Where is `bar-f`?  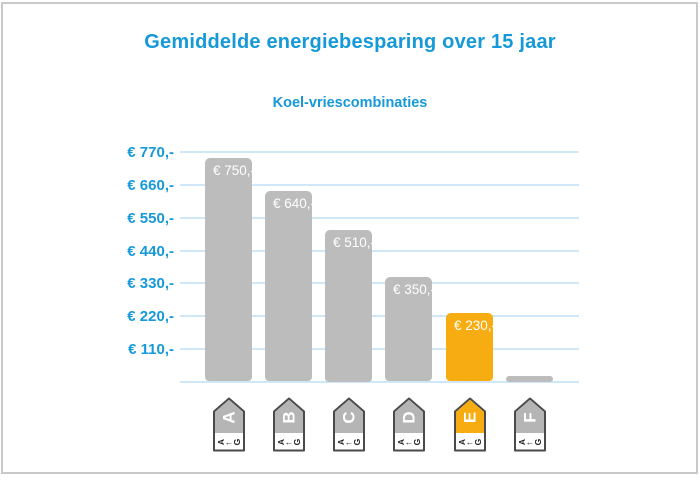
bar-f is located at coordinates (529, 379).